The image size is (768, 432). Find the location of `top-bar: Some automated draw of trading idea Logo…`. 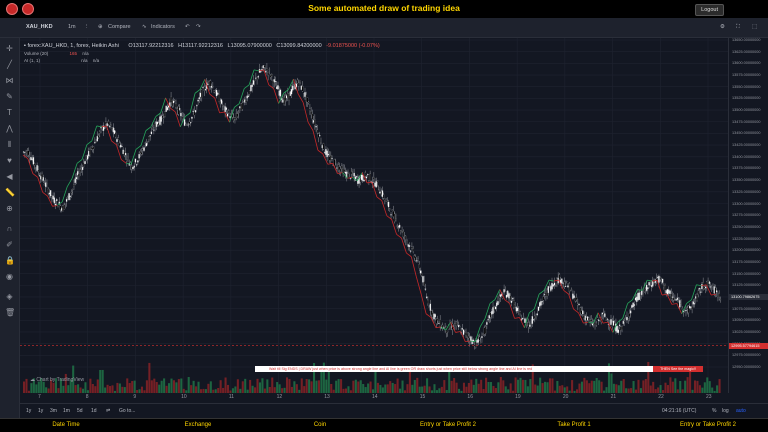

top-bar: Some automated draw of trading idea Logo… is located at coordinates (384, 9).